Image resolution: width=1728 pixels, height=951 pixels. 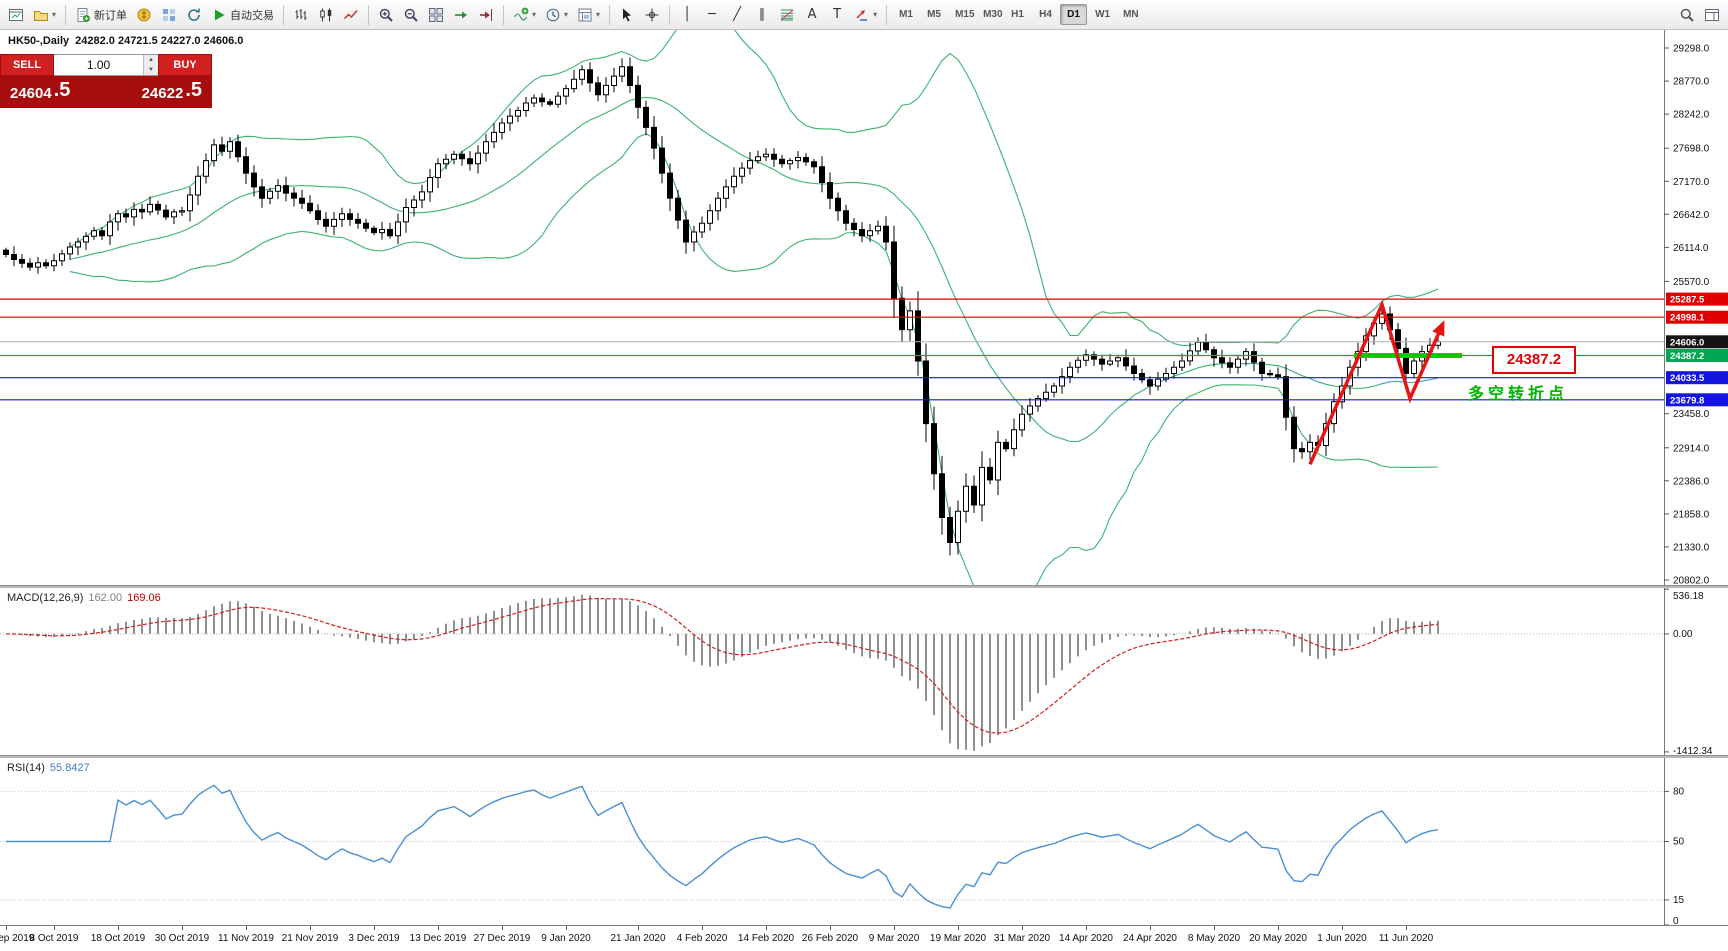 I want to click on fibonacci-button, so click(x=787, y=15).